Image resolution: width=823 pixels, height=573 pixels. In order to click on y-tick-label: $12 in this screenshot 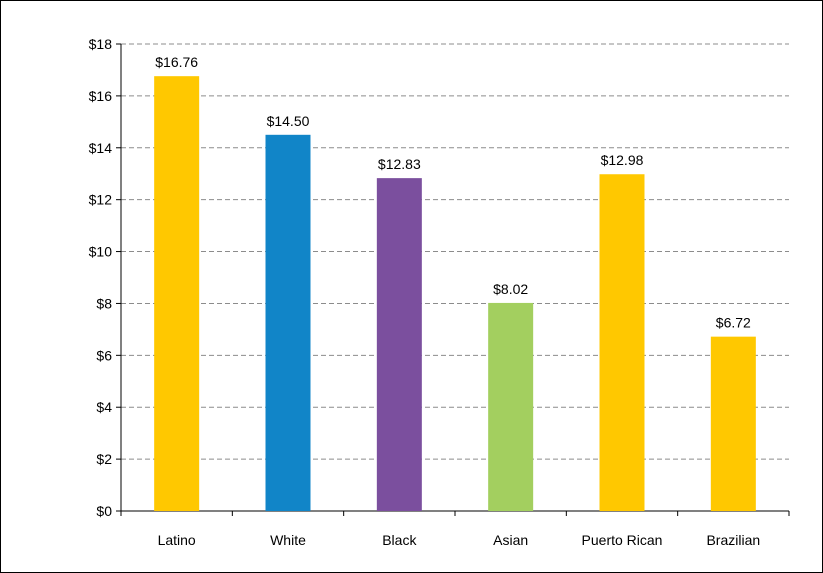, I will do `click(101, 200)`.